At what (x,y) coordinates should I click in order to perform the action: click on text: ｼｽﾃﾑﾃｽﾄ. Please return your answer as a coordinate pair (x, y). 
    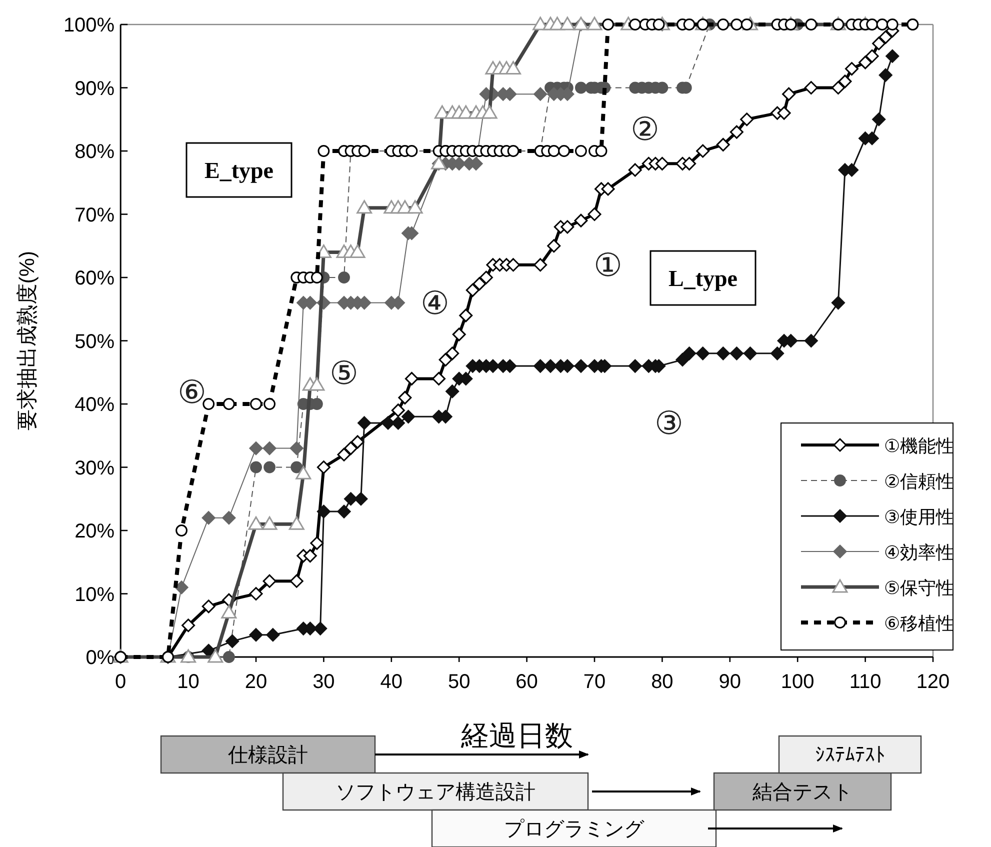
    Looking at the image, I should click on (850, 755).